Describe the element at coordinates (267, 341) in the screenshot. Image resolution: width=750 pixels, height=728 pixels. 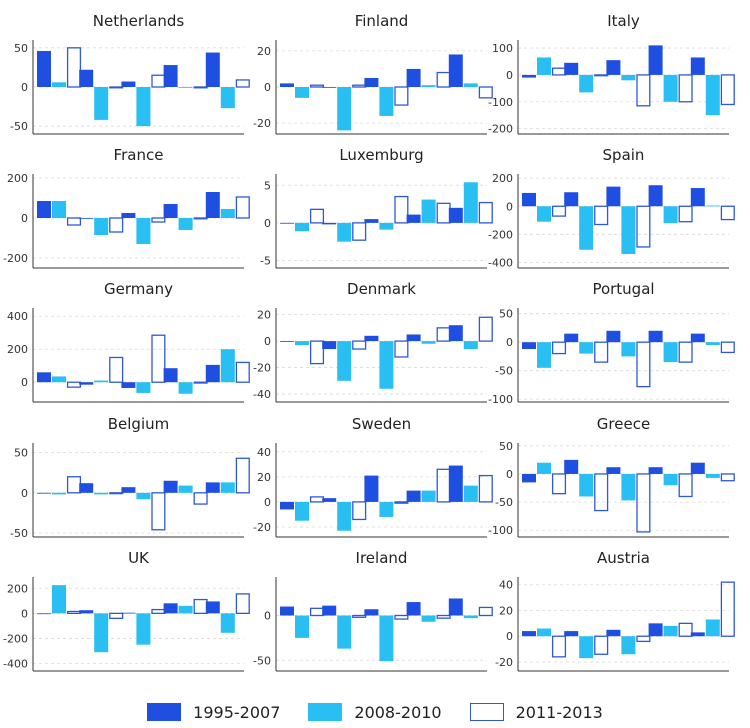
I see `y-tick-label-denmark: 0` at that location.